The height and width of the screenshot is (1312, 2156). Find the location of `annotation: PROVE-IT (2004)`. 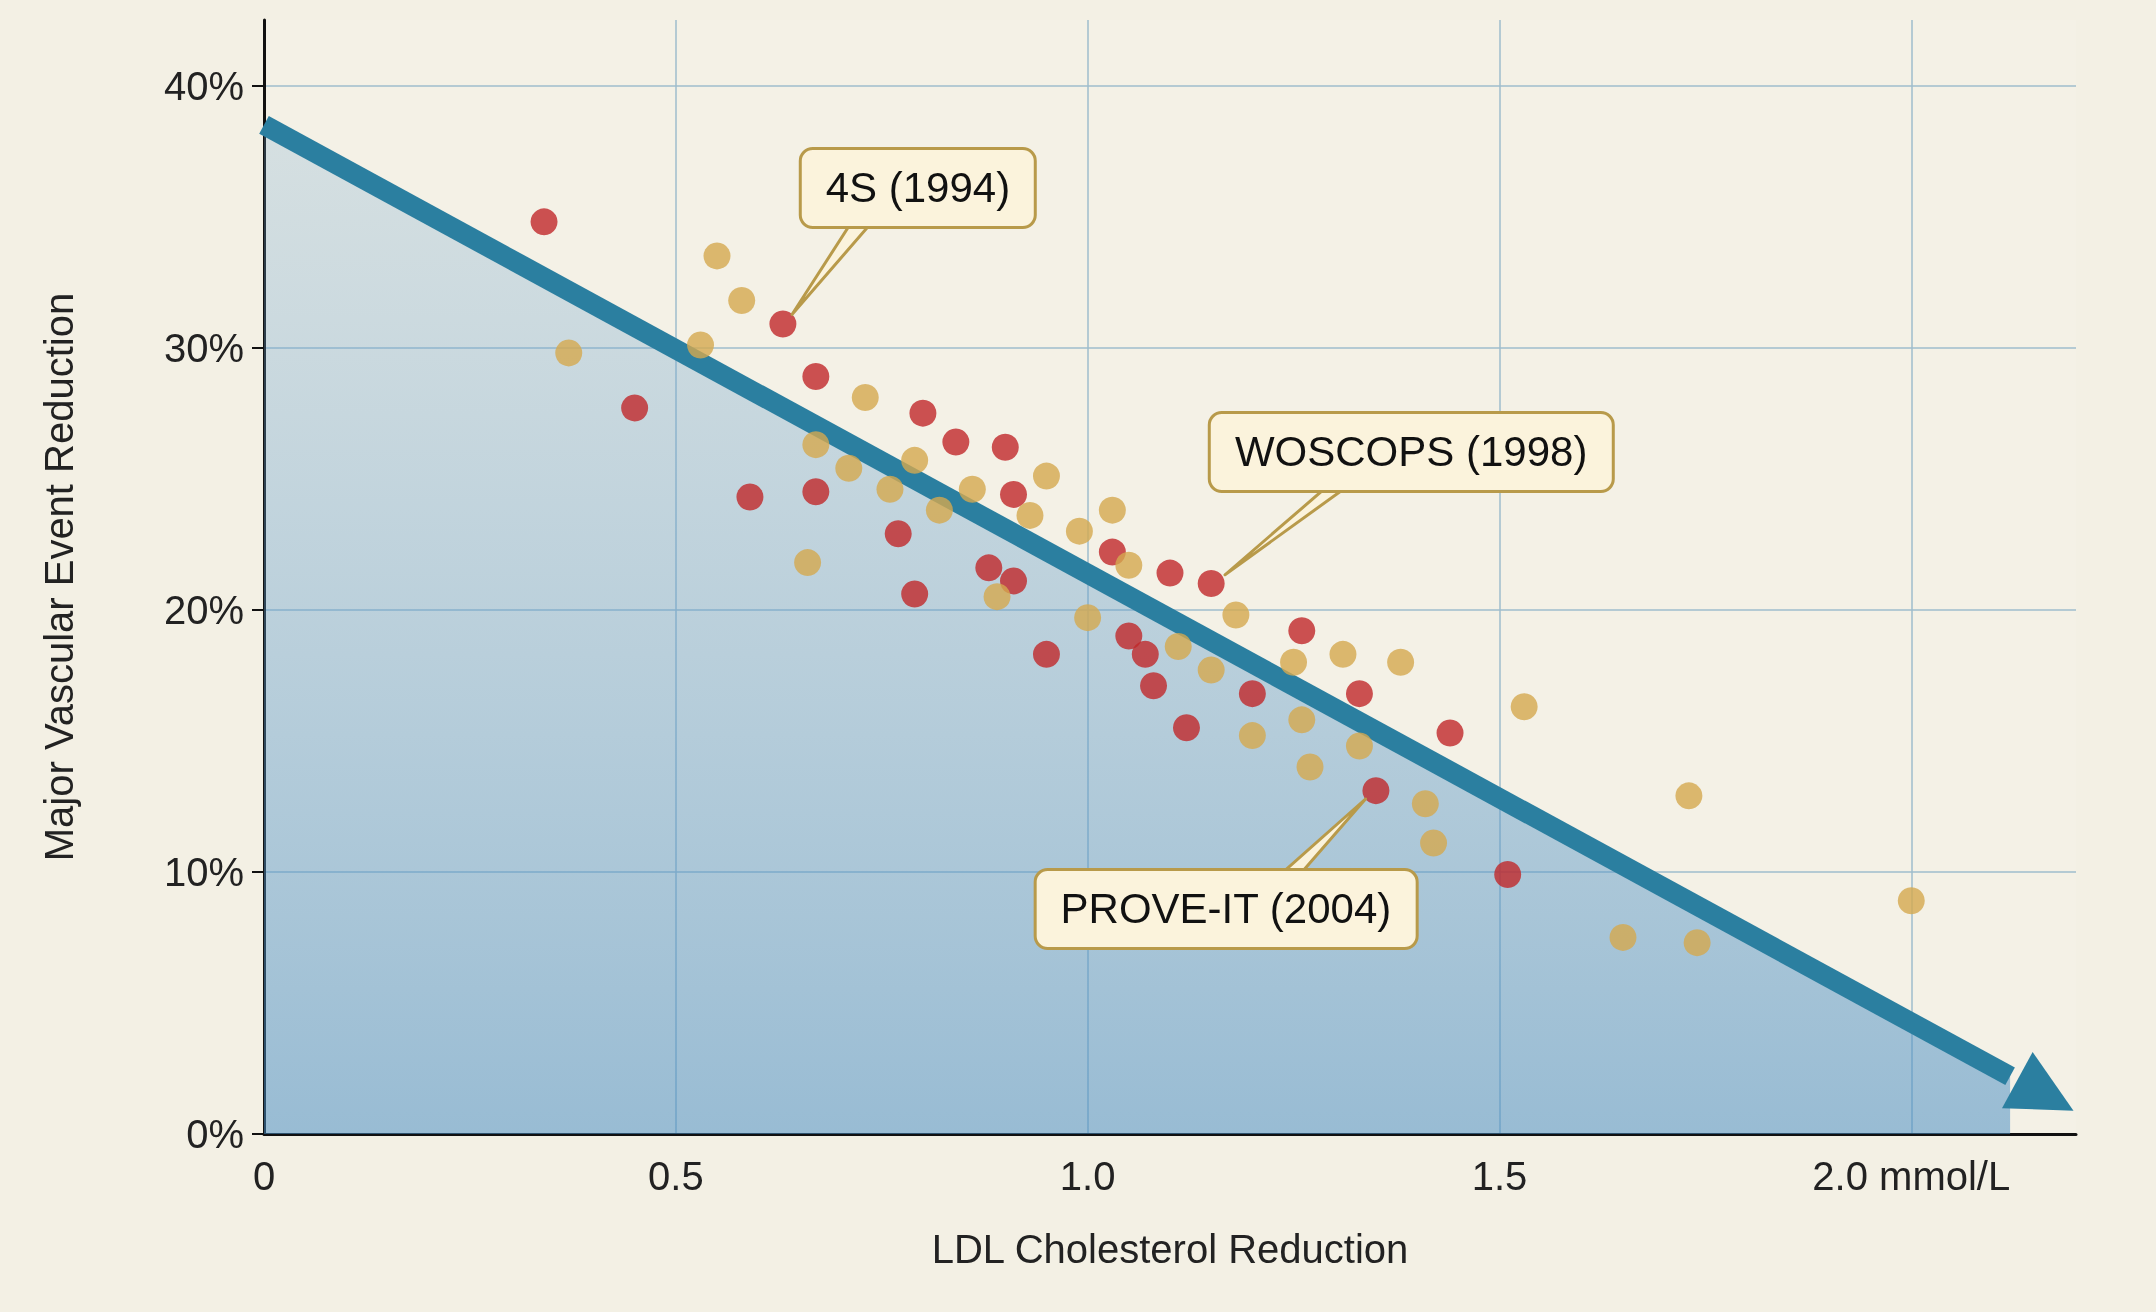

annotation: PROVE-IT (2004) is located at coordinates (1226, 908).